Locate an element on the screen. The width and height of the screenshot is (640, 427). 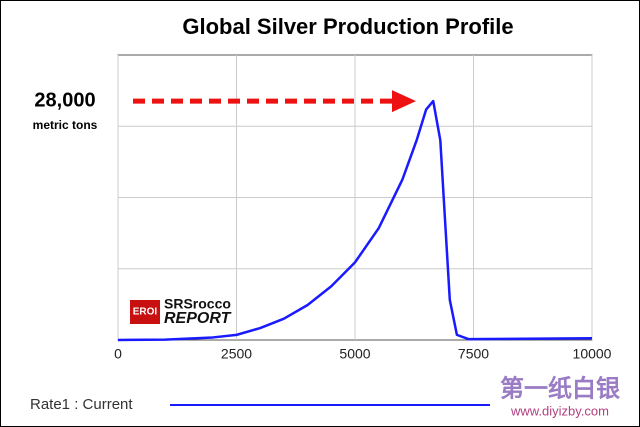
logo-badge-text: EROI is located at coordinates (145, 312).